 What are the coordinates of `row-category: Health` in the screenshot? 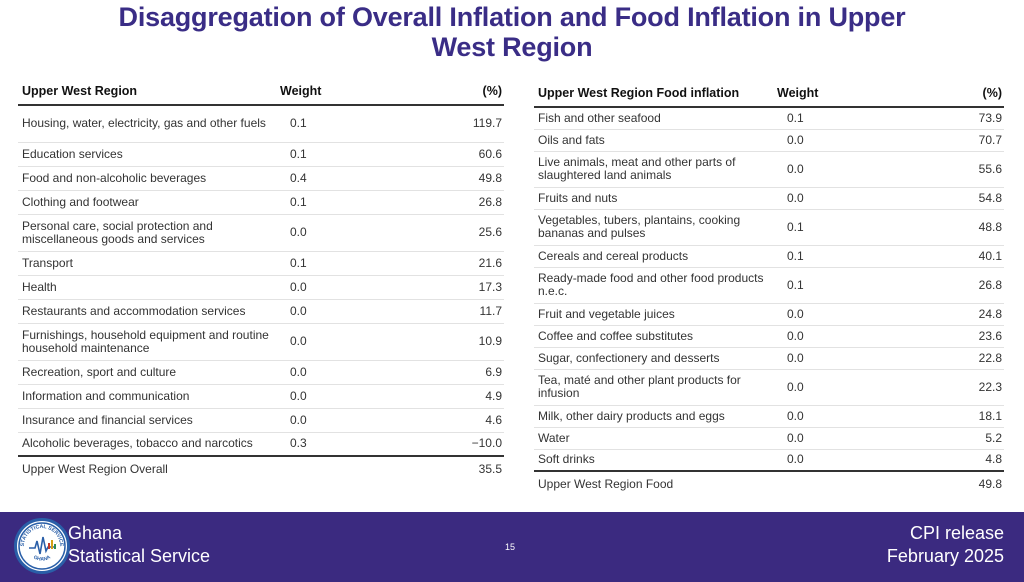 It's located at (149, 287).